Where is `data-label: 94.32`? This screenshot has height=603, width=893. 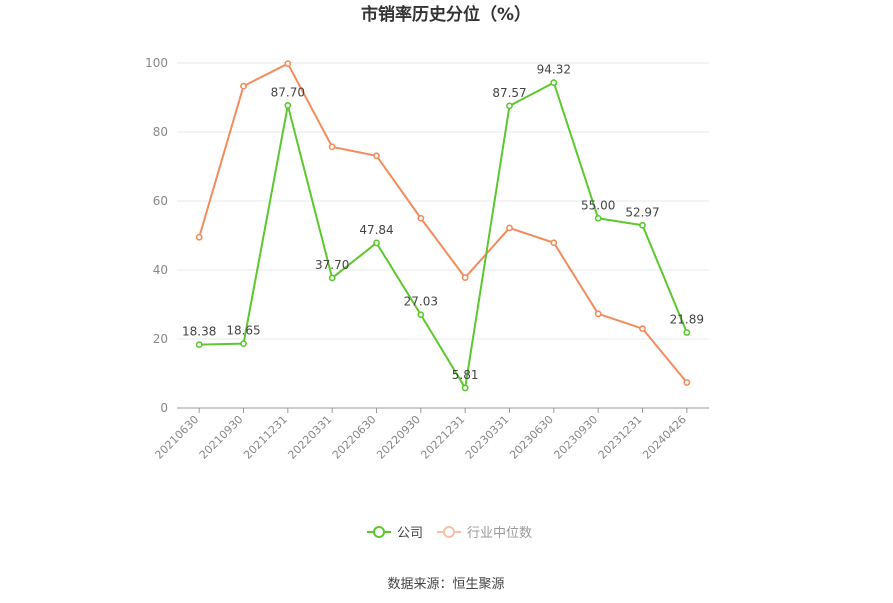 data-label: 94.32 is located at coordinates (554, 70).